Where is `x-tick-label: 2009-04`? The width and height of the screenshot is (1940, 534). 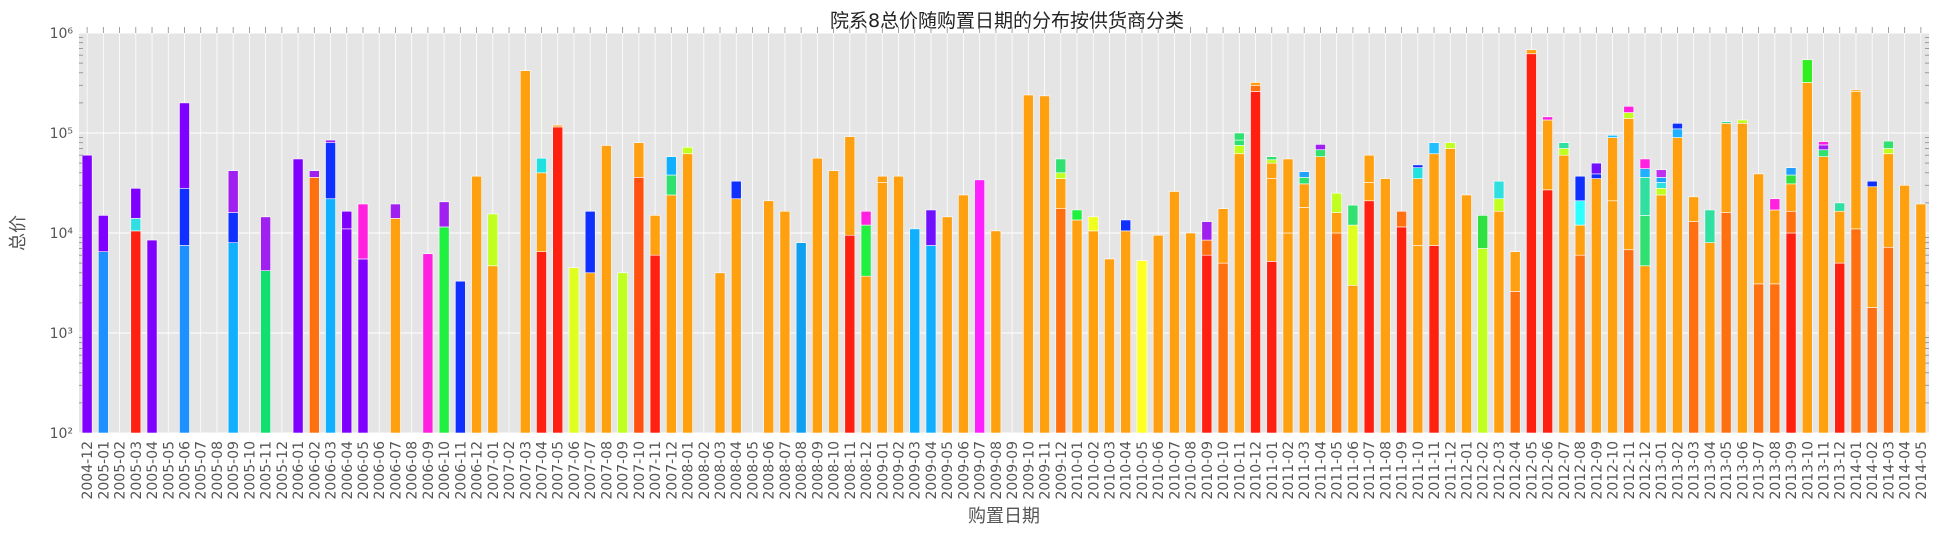
x-tick-label: 2009-04 is located at coordinates (932, 470).